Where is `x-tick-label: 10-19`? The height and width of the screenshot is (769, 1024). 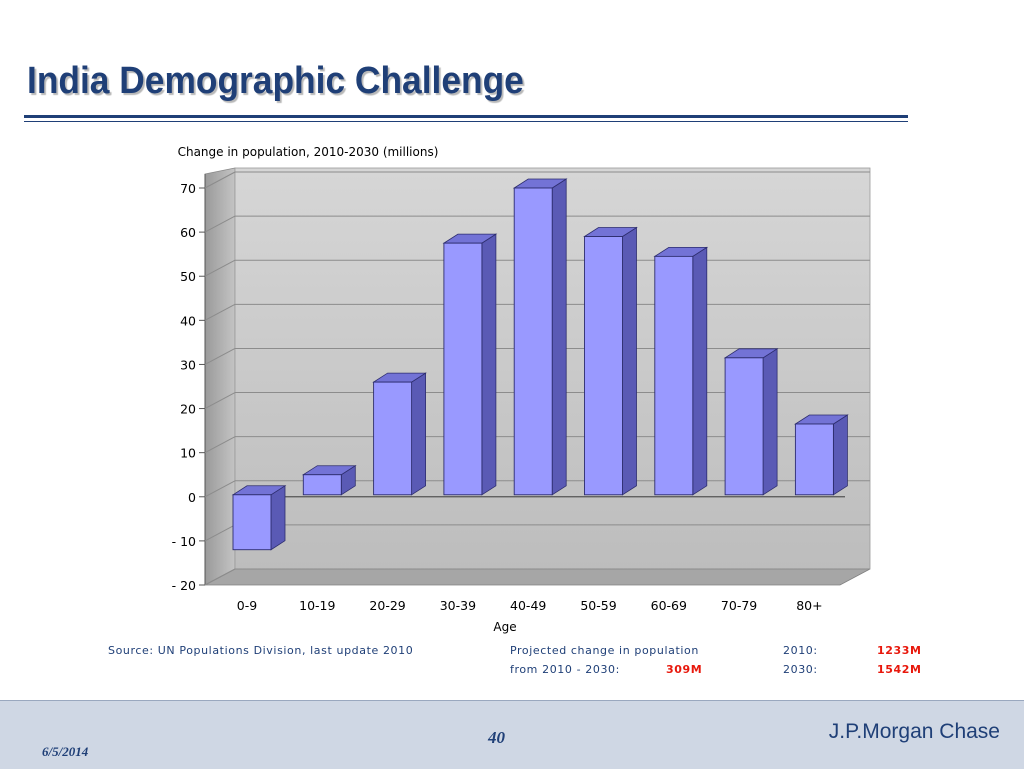
x-tick-label: 10-19 is located at coordinates (317, 605).